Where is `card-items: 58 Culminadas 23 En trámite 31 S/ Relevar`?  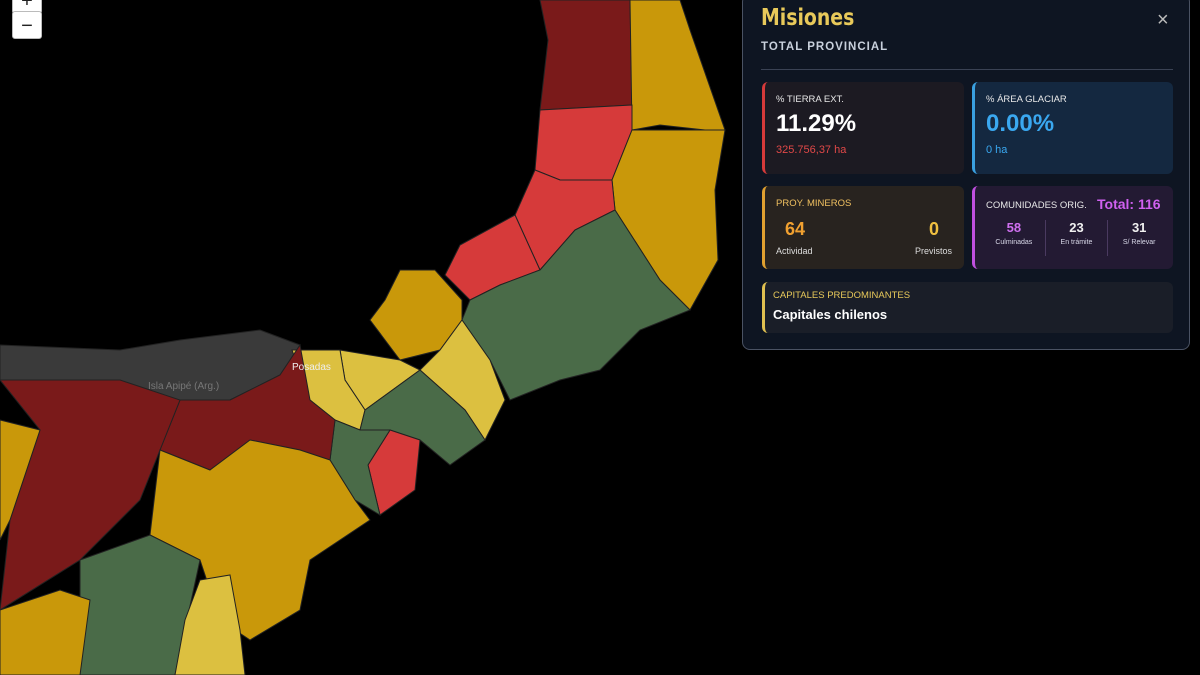
card-items: 58 Culminadas 23 En trámite 31 S/ Relevar is located at coordinates (1076, 238).